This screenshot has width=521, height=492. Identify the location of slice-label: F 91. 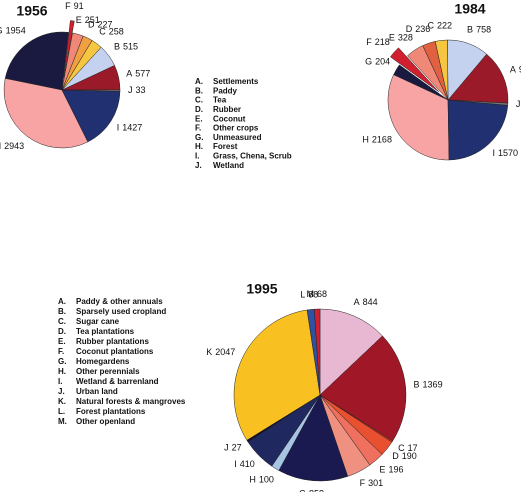
(74, 6).